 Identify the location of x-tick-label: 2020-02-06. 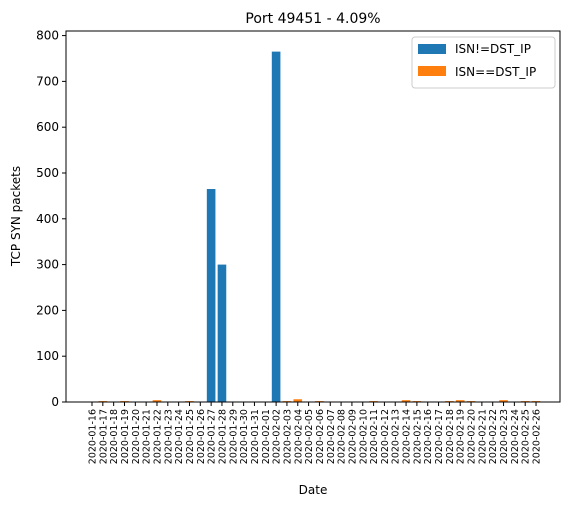
(320, 436).